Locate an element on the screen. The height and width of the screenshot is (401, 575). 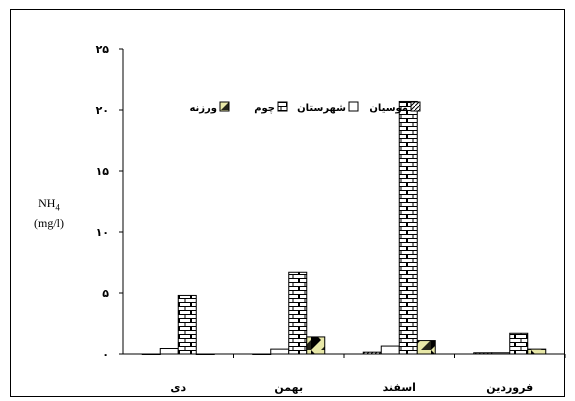
x-category-label: بهمن is located at coordinates (288, 387).